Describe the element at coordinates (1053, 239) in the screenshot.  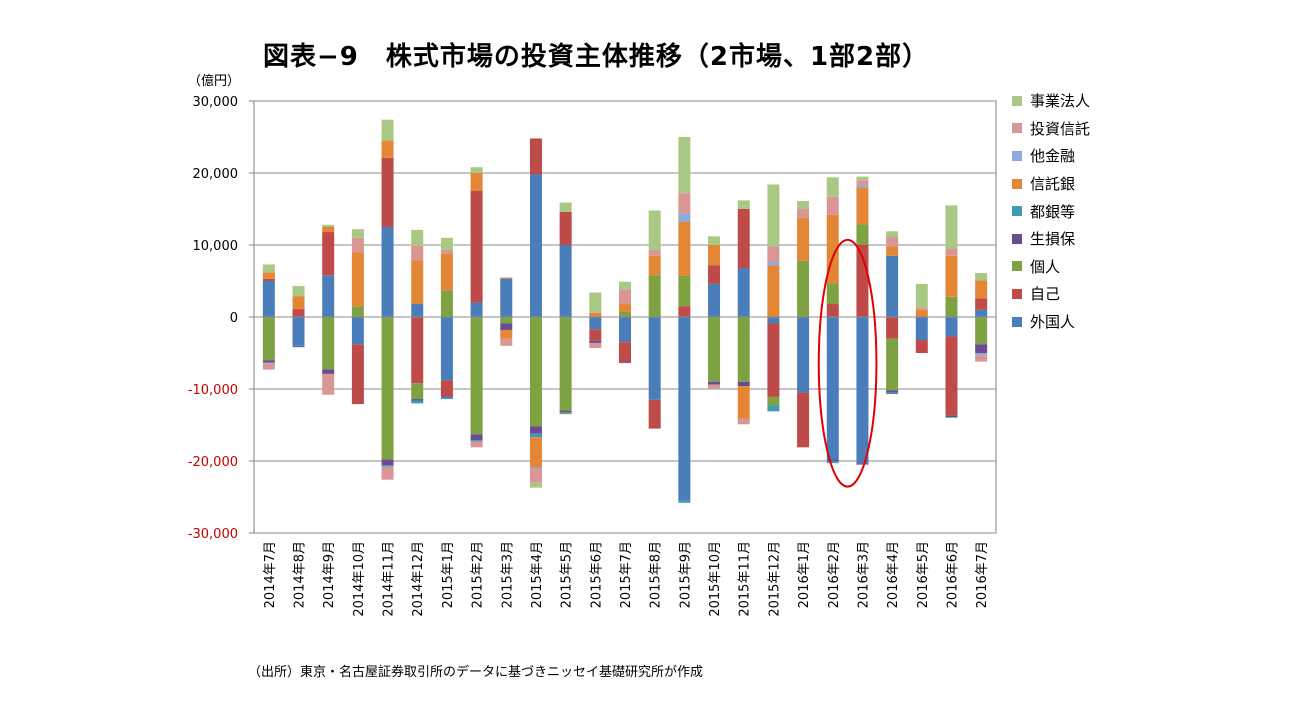
I see `legend-label: 生損保` at that location.